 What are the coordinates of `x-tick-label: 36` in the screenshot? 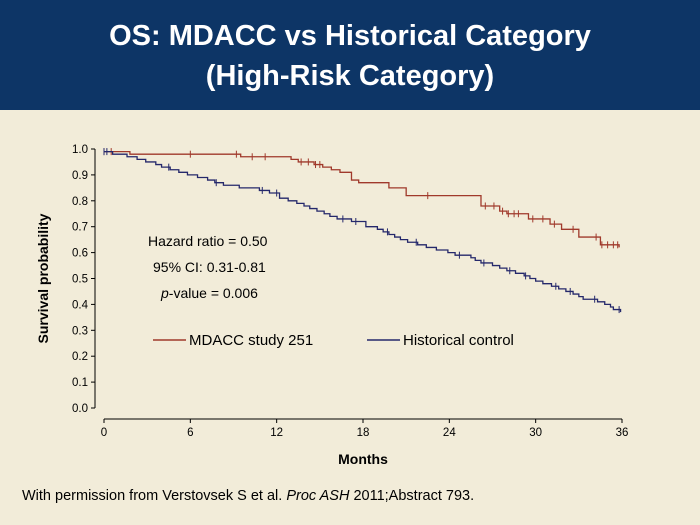 It's located at (622, 433).